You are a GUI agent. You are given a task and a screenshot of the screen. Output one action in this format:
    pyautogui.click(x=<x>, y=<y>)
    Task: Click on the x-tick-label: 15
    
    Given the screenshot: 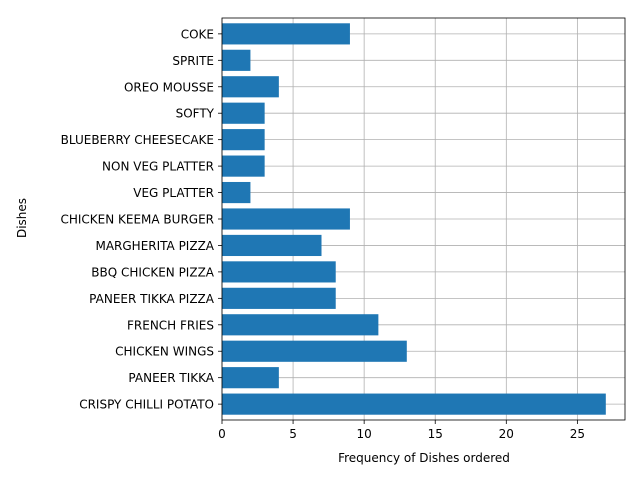 What is the action you would take?
    pyautogui.click(x=435, y=434)
    